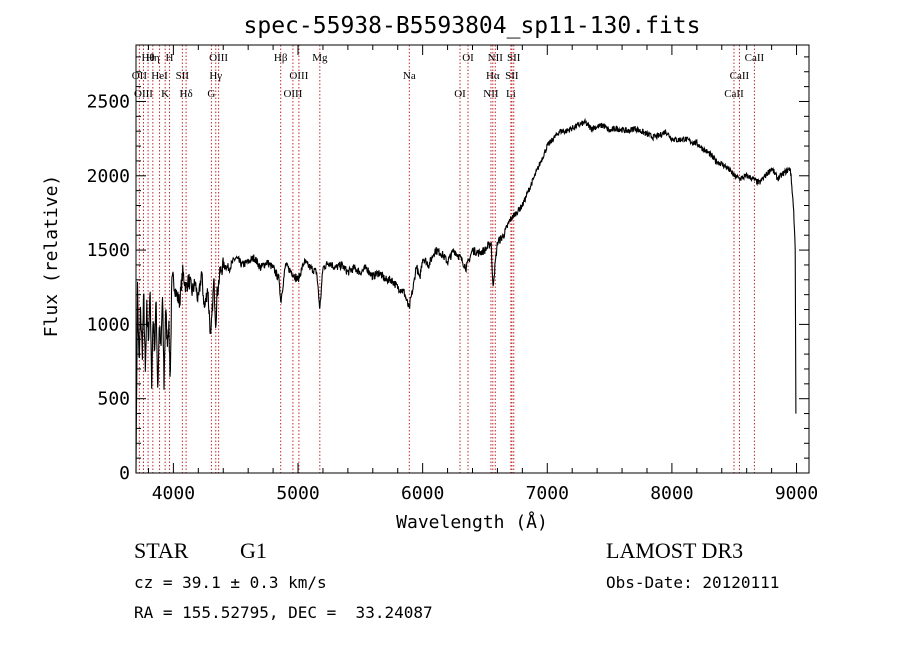  I want to click on observation-date: Obs-Date: 20120111, so click(693, 582).